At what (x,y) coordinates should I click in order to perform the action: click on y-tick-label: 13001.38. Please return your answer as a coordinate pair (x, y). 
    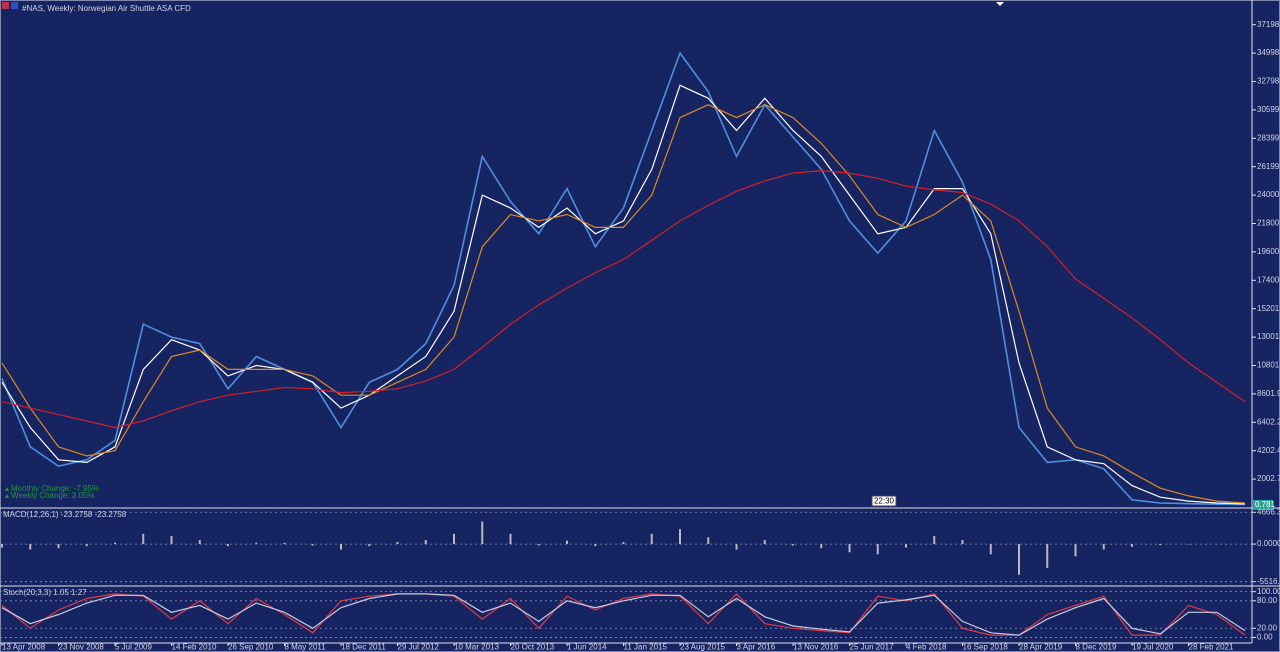
    Looking at the image, I should click on (1268, 336).